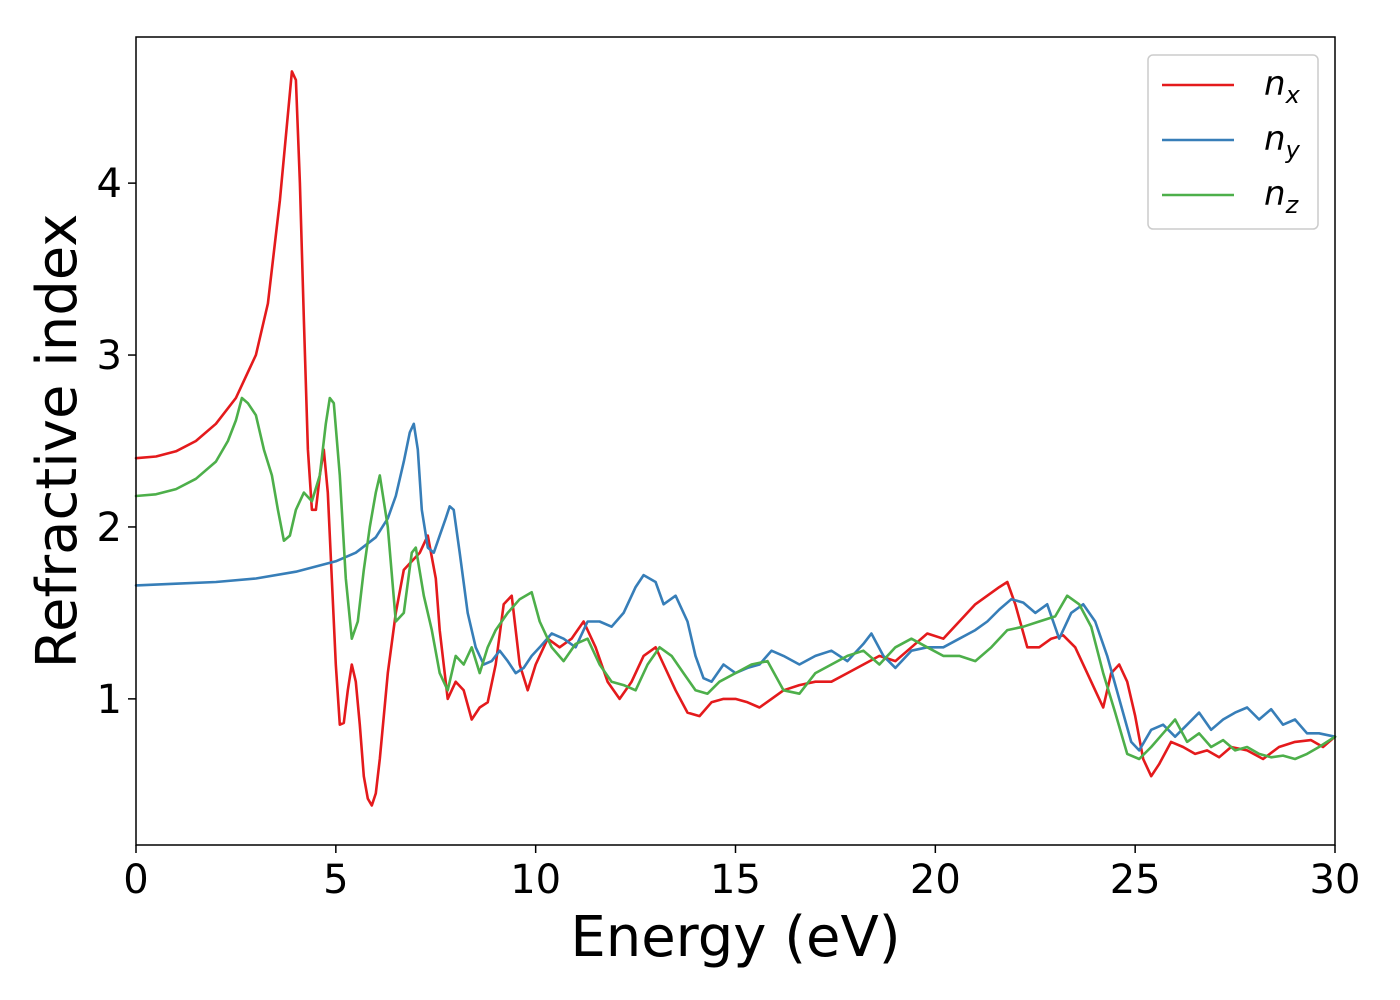 This screenshot has height=1000, width=1400. What do you see at coordinates (1282, 86) in the screenshot?
I see `legend-label-x: nx` at bounding box center [1282, 86].